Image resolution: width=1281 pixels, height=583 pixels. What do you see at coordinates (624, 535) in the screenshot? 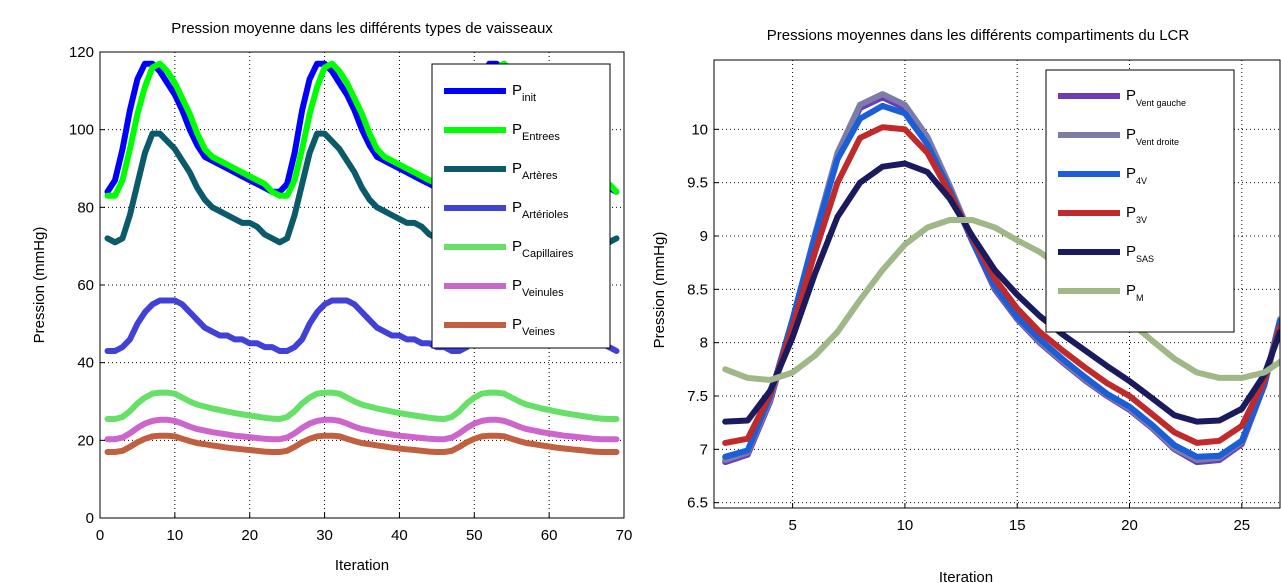
I see `x-tick-label: 70` at bounding box center [624, 535].